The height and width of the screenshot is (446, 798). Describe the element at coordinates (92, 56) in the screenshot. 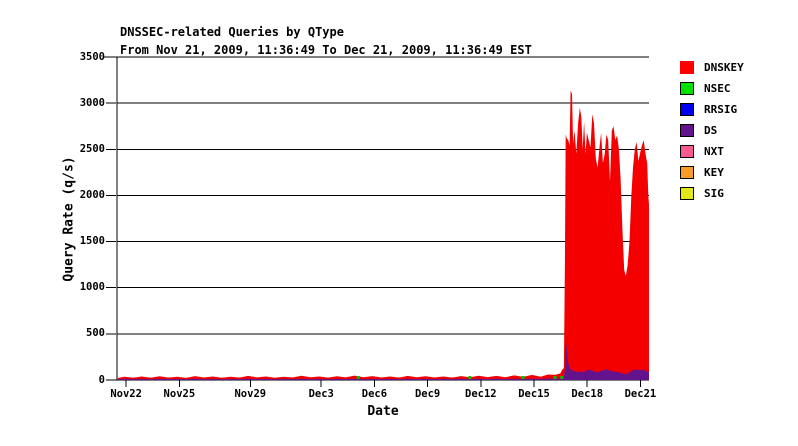

I see `y-tick-label: 3500` at that location.